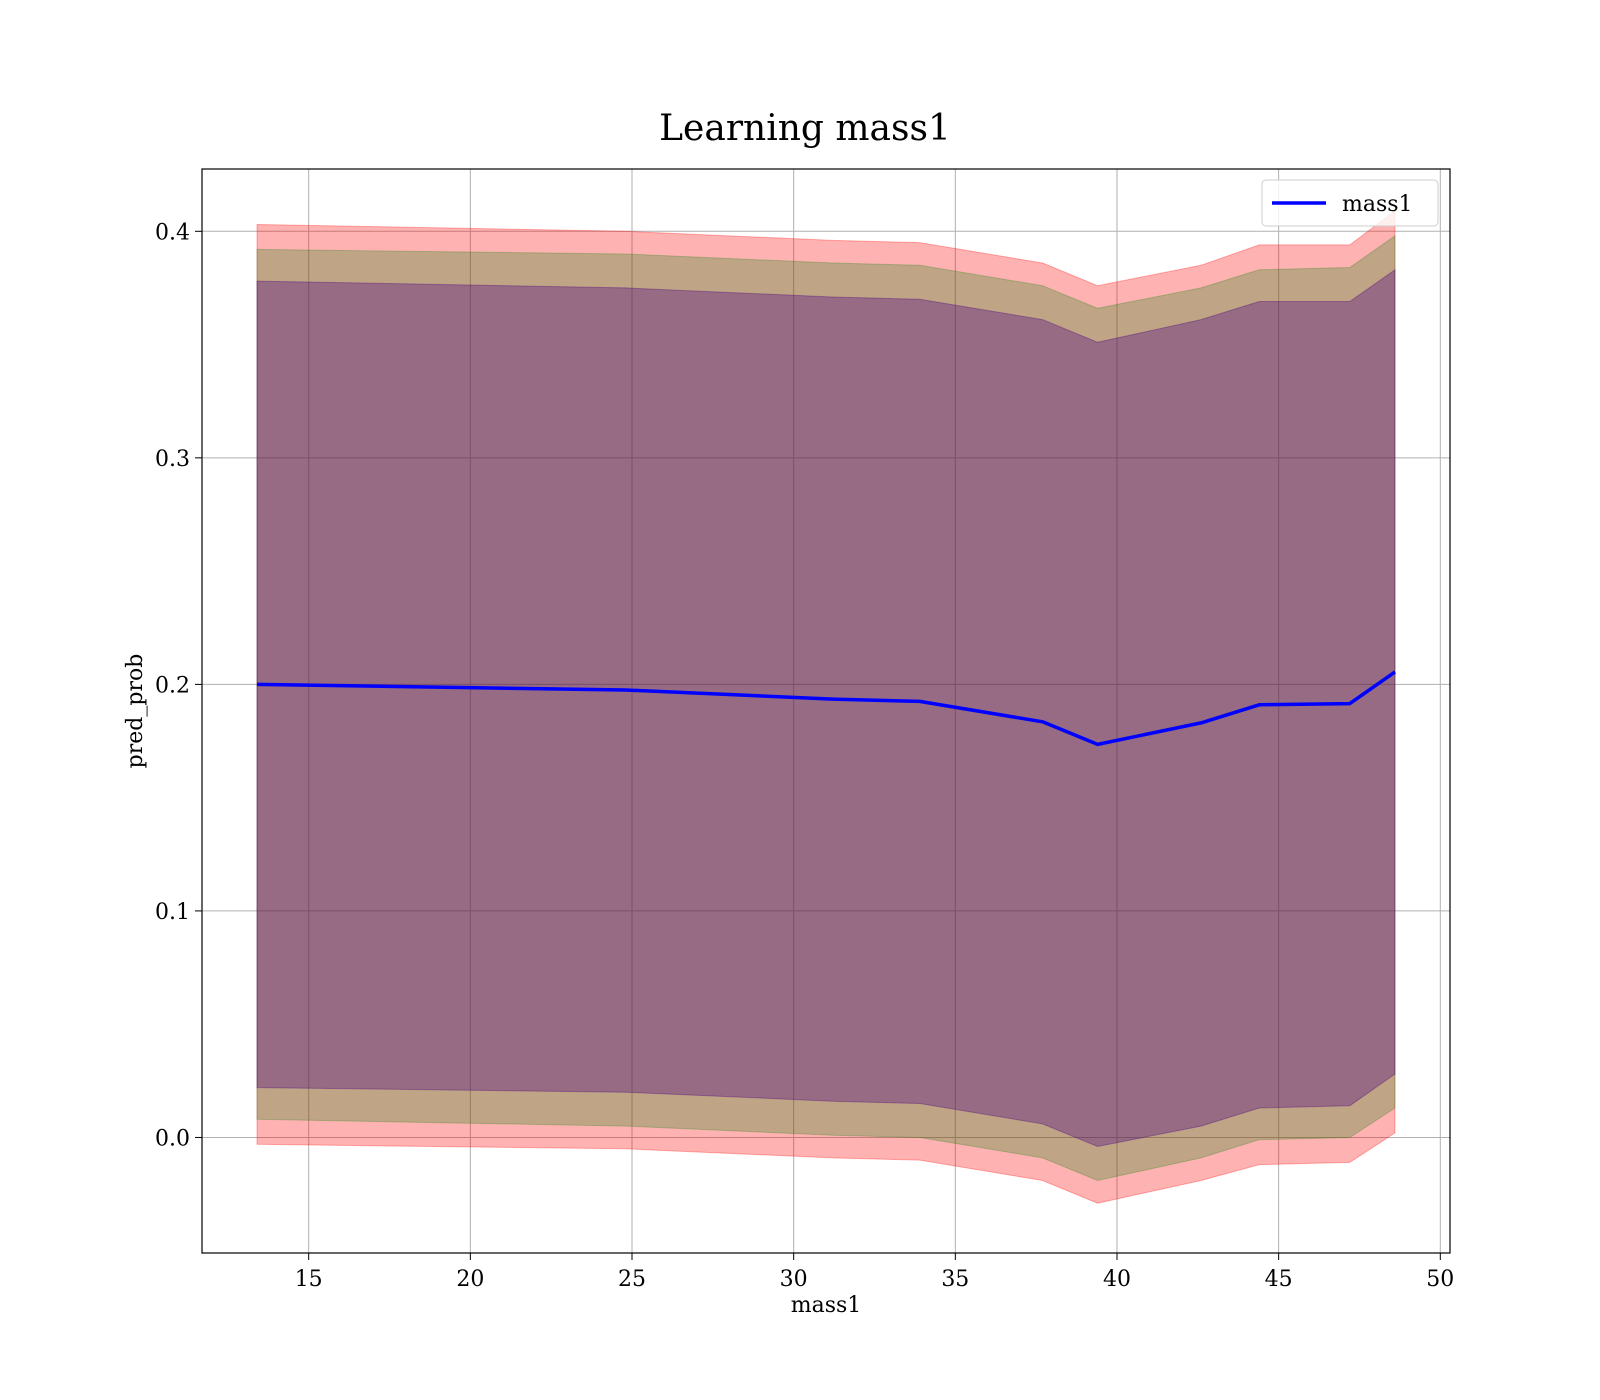 This screenshot has height=1400, width=1600. I want to click on x-tick-label: 50, so click(1440, 1279).